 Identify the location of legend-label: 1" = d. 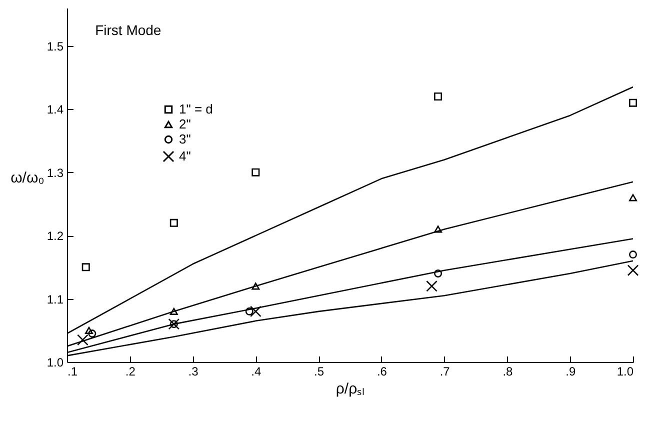
(196, 109).